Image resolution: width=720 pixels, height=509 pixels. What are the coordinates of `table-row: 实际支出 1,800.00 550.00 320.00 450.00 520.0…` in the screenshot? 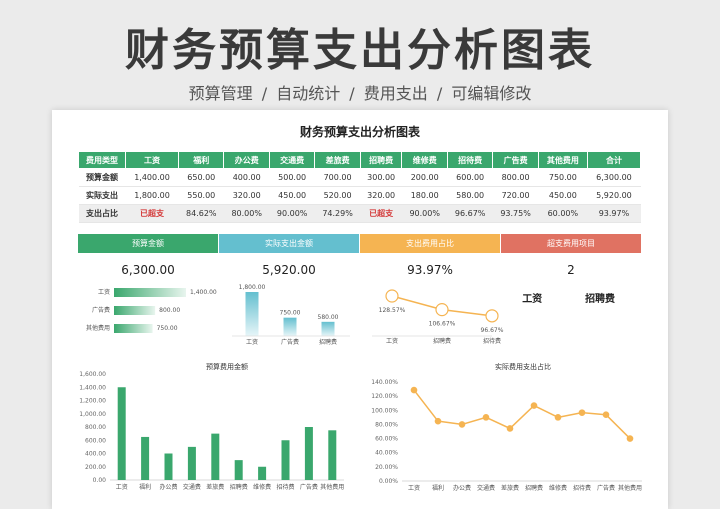 It's located at (359, 195).